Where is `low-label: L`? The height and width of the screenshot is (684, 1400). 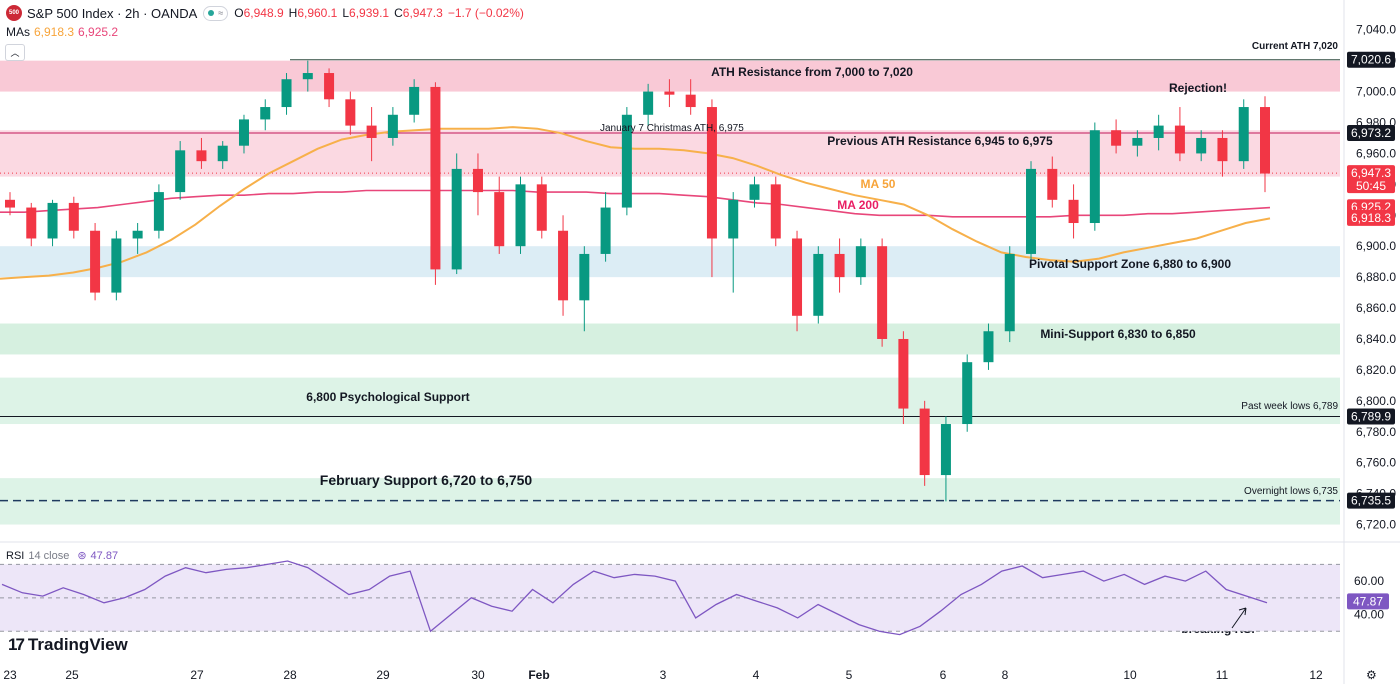
low-label: L is located at coordinates (346, 13).